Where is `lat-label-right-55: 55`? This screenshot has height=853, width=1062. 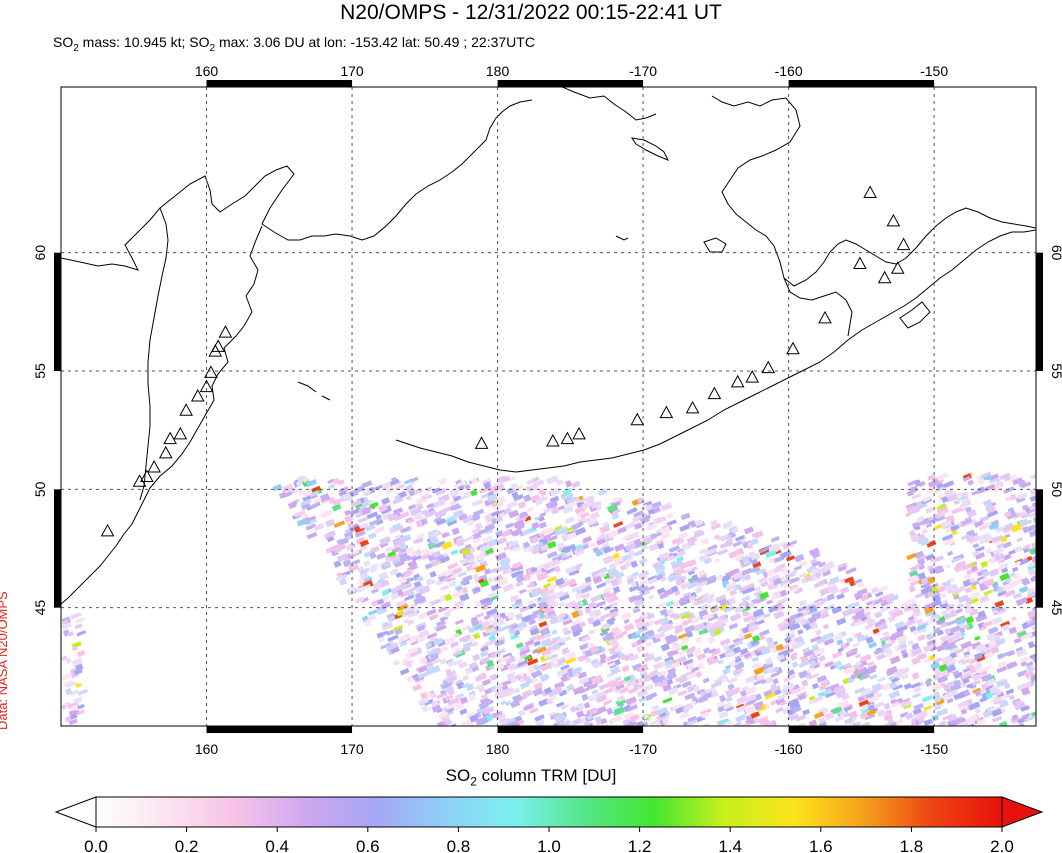 lat-label-right-55: 55 is located at coordinates (1055, 371).